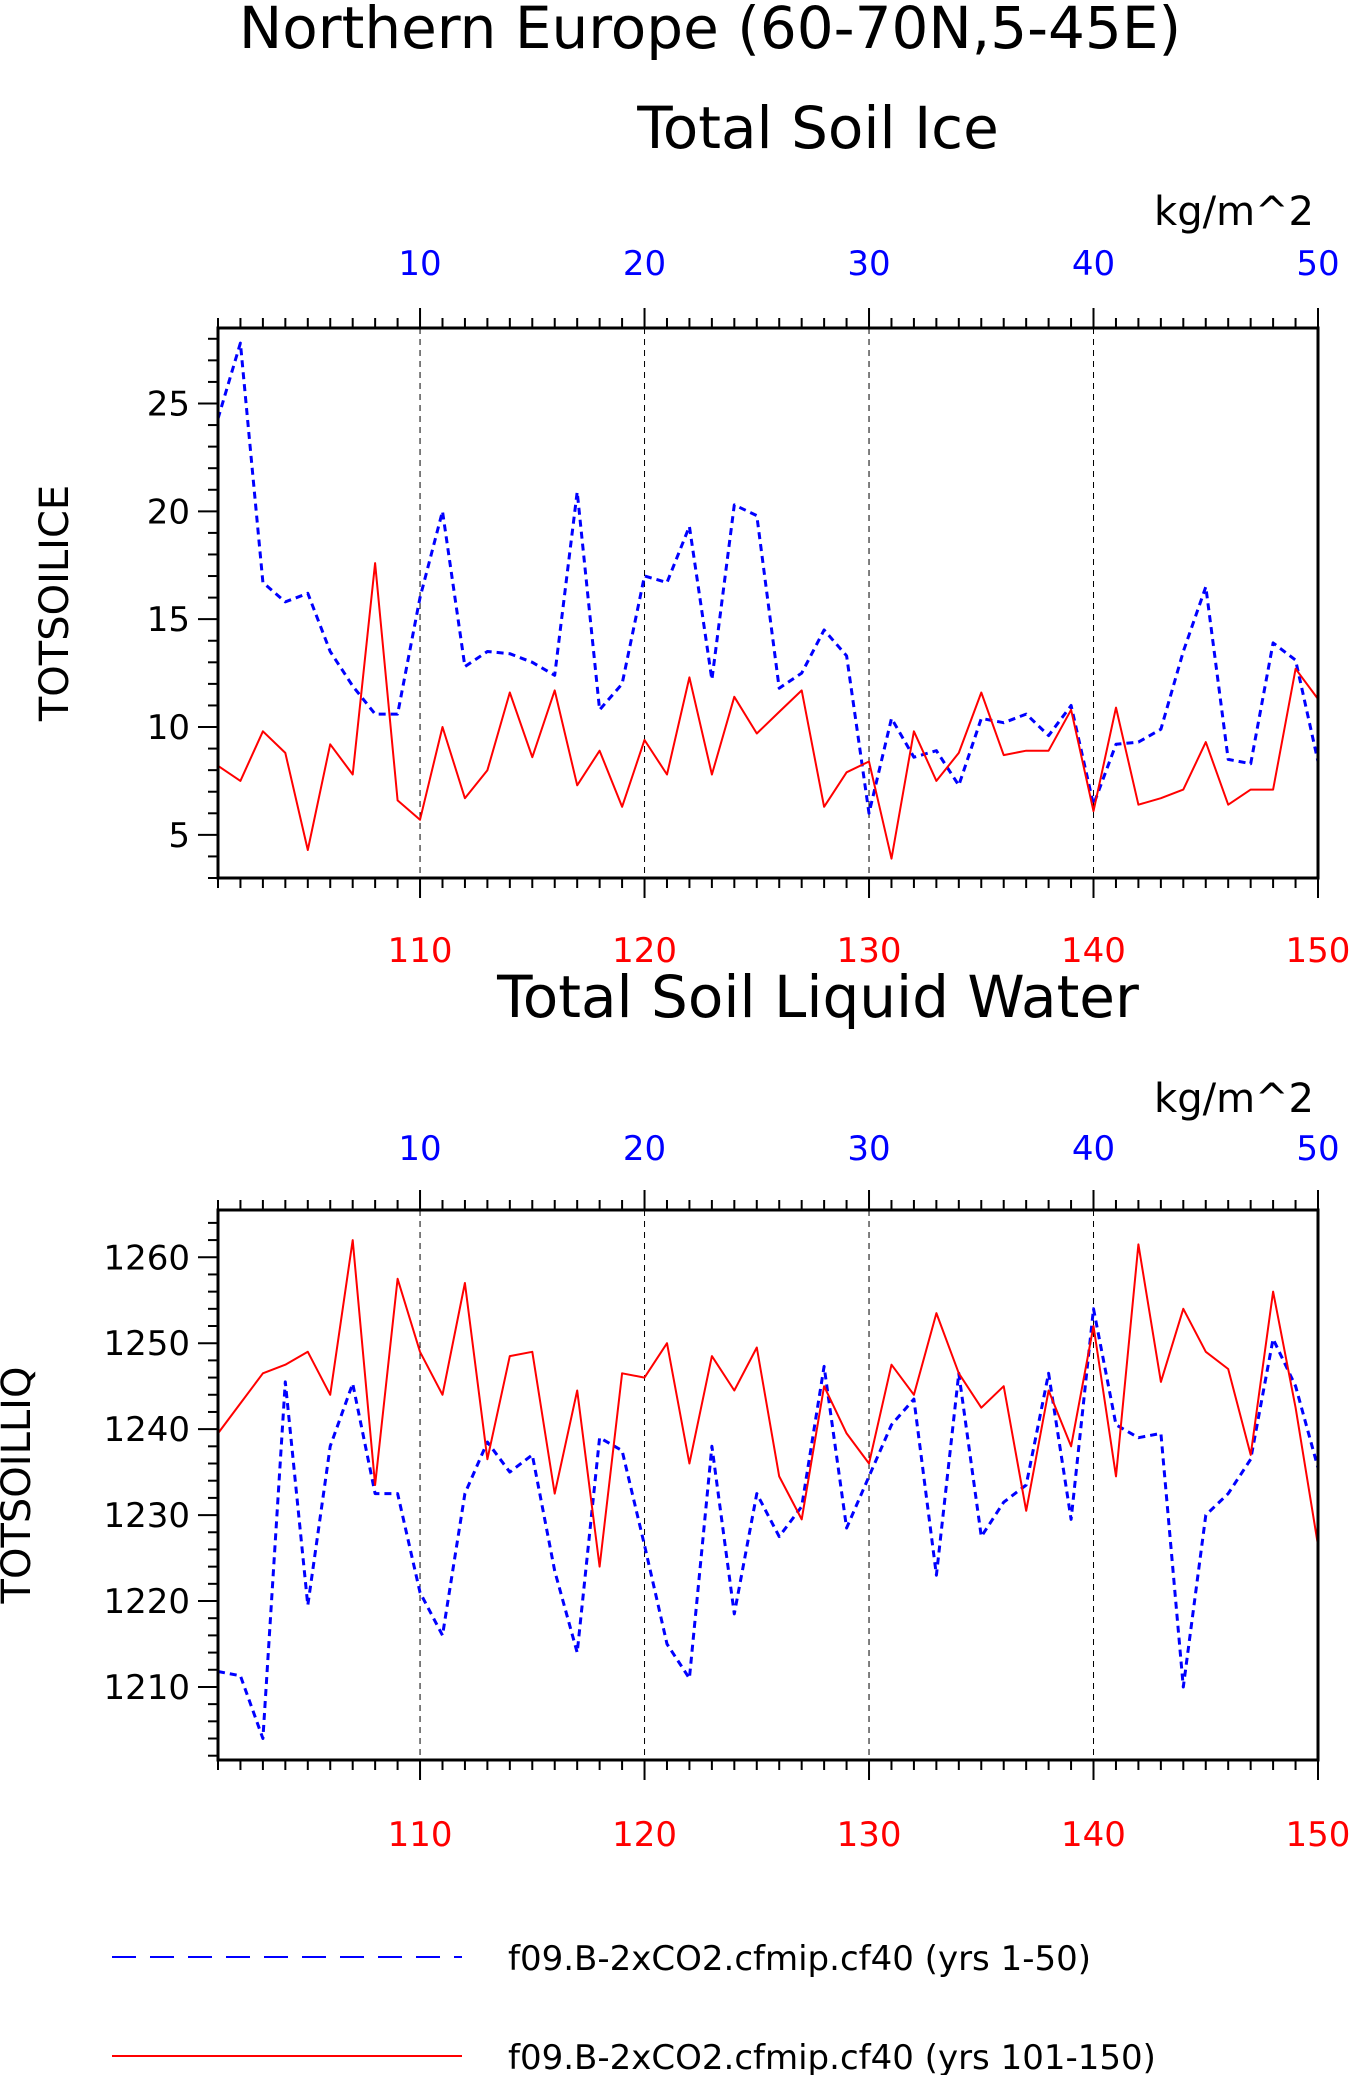  What do you see at coordinates (817, 997) in the screenshot?
I see `chart-title: Total Soil Liquid Water` at bounding box center [817, 997].